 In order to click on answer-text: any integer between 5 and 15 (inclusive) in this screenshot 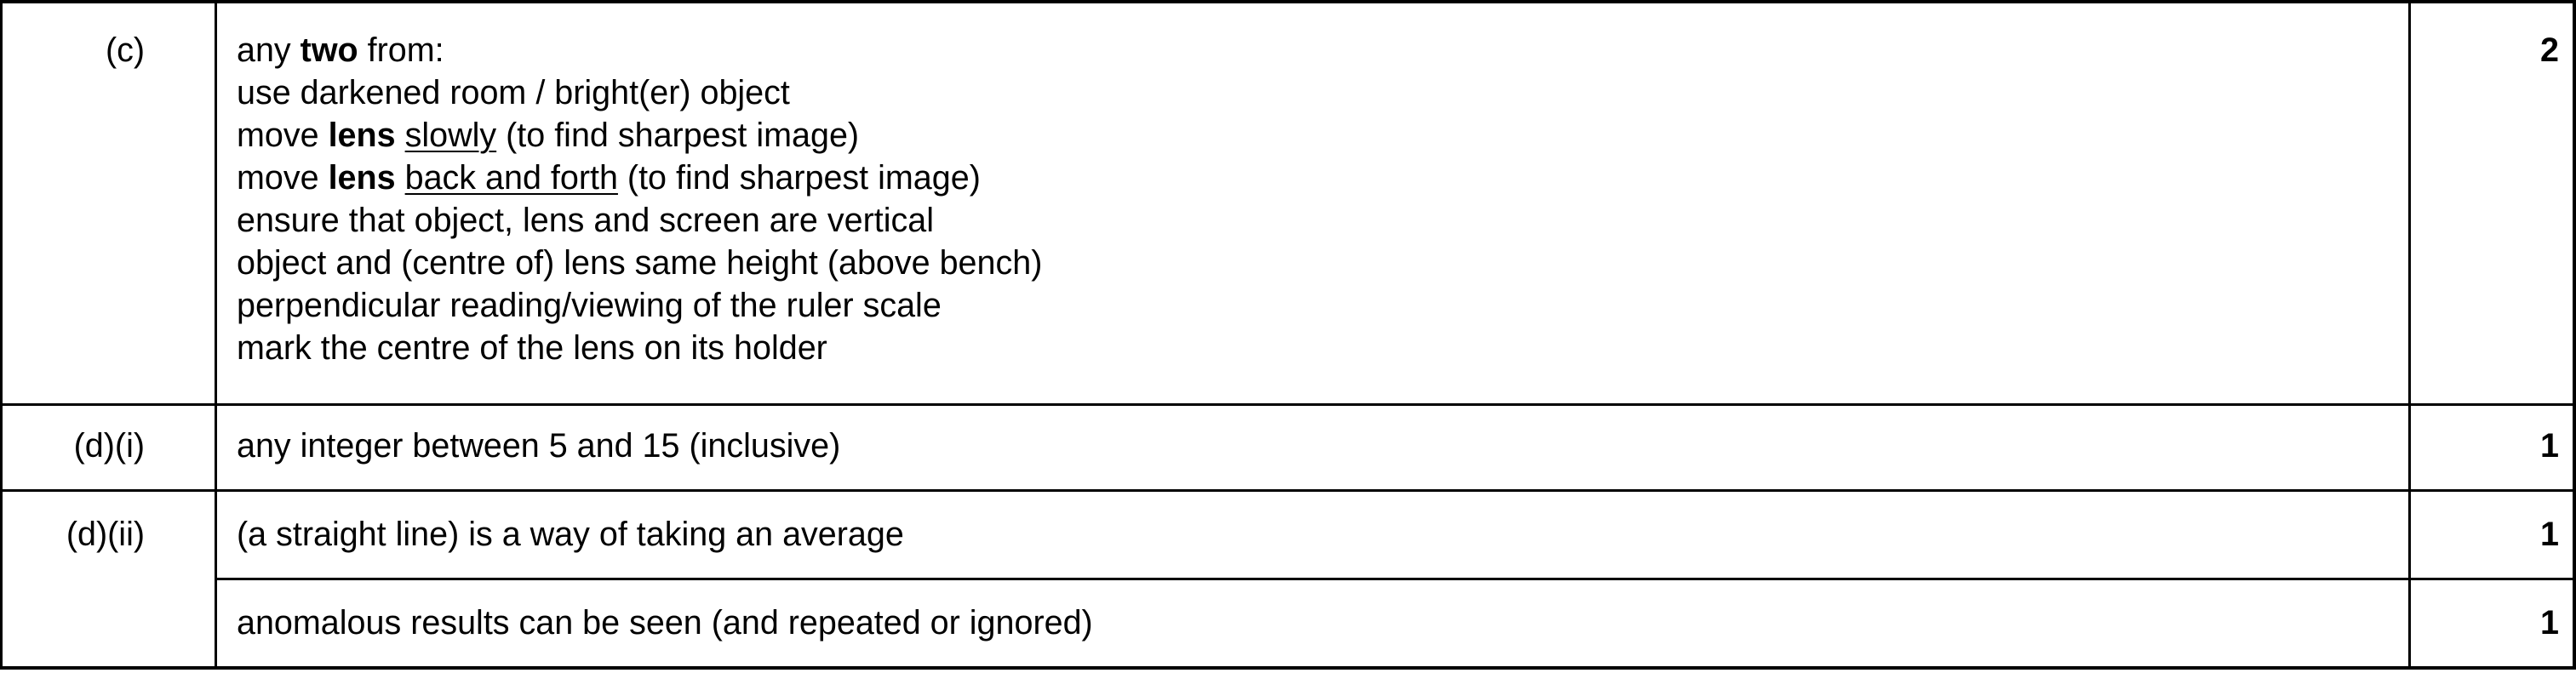, I will do `click(539, 446)`.